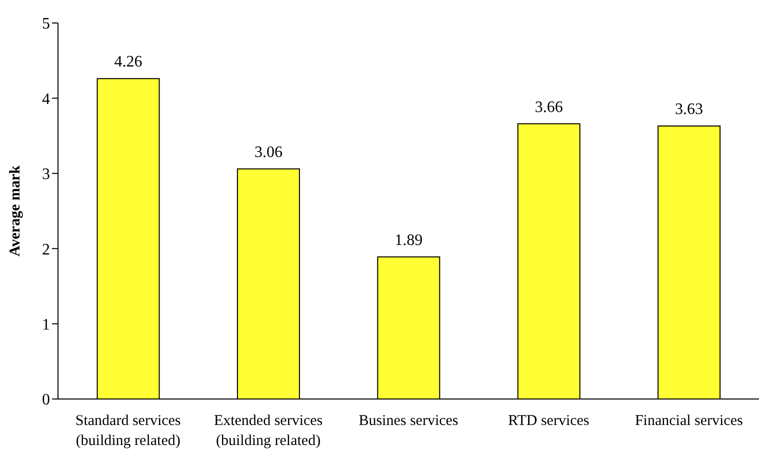 Image resolution: width=767 pixels, height=463 pixels. What do you see at coordinates (46, 99) in the screenshot?
I see `y-tick-label: 4` at bounding box center [46, 99].